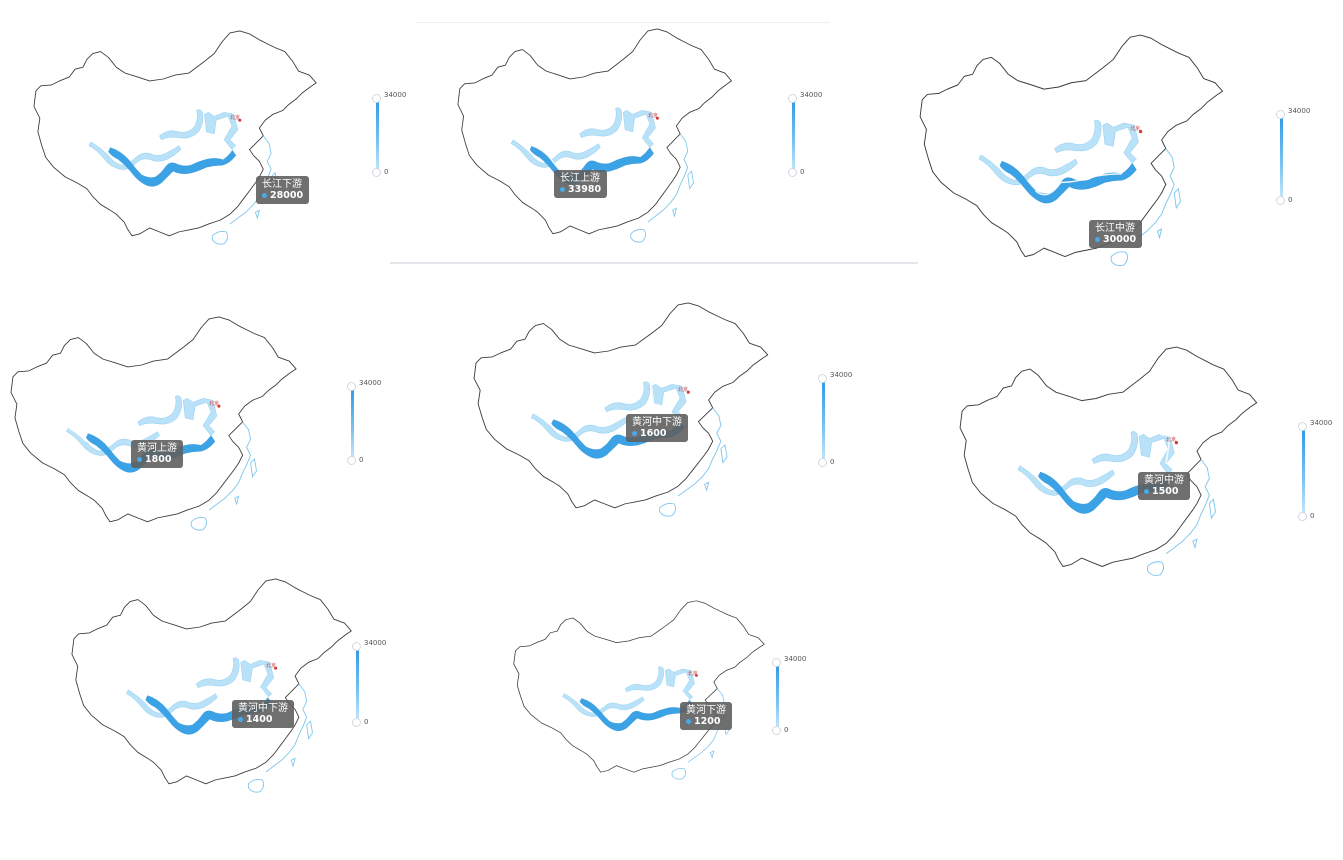 The height and width of the screenshot is (860, 1343). Describe the element at coordinates (1115, 228) in the screenshot. I see `tooltip-region-name: 长江中游` at that location.